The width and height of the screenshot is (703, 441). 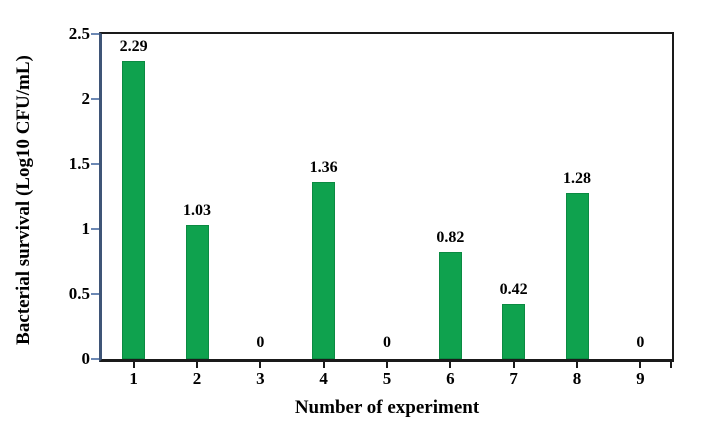 What do you see at coordinates (86, 358) in the screenshot?
I see `y-tick-label: 0` at bounding box center [86, 358].